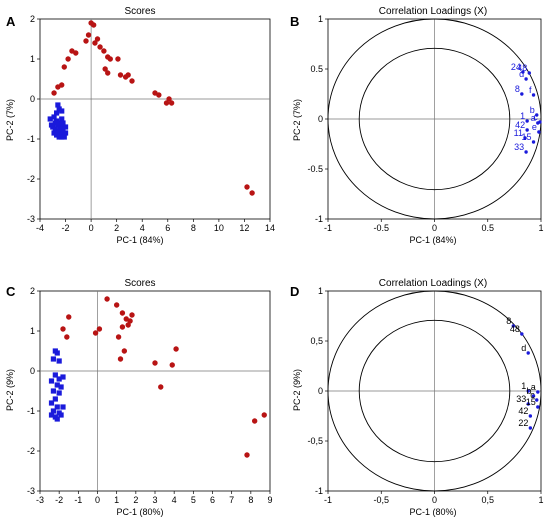  I want to click on panel-c-xtick-label: 8, so click(250, 500).